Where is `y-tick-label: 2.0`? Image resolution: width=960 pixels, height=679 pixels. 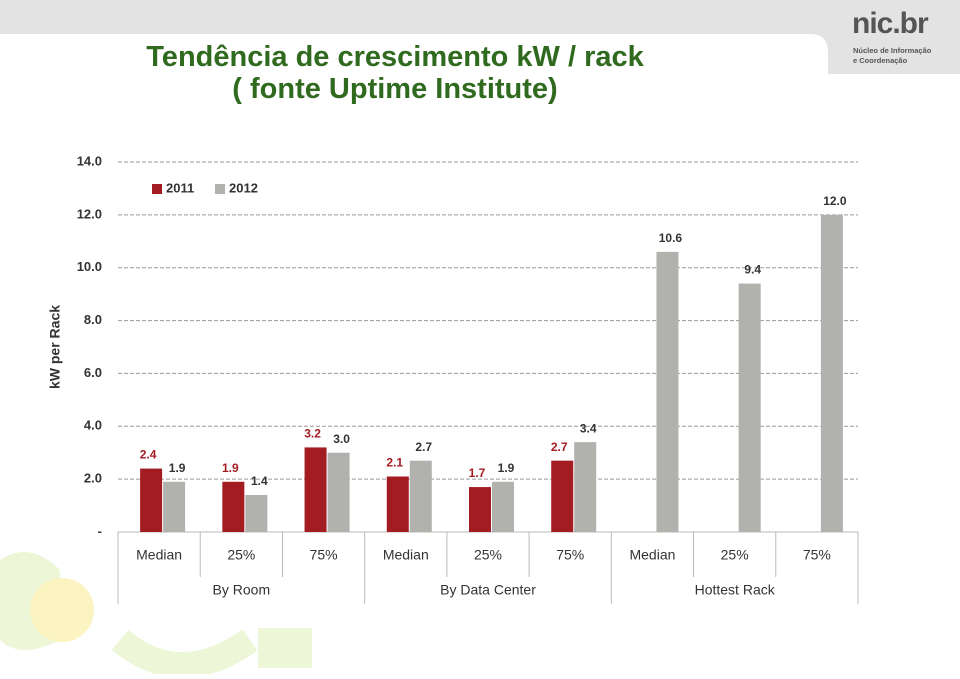
y-tick-label: 2.0 is located at coordinates (93, 478).